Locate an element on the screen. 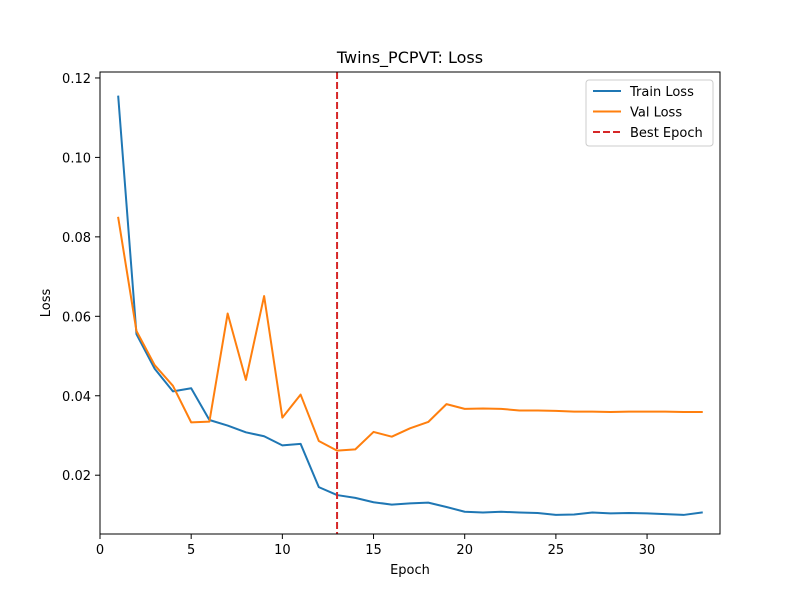  y-tick-label: 0.10 is located at coordinates (76, 158).